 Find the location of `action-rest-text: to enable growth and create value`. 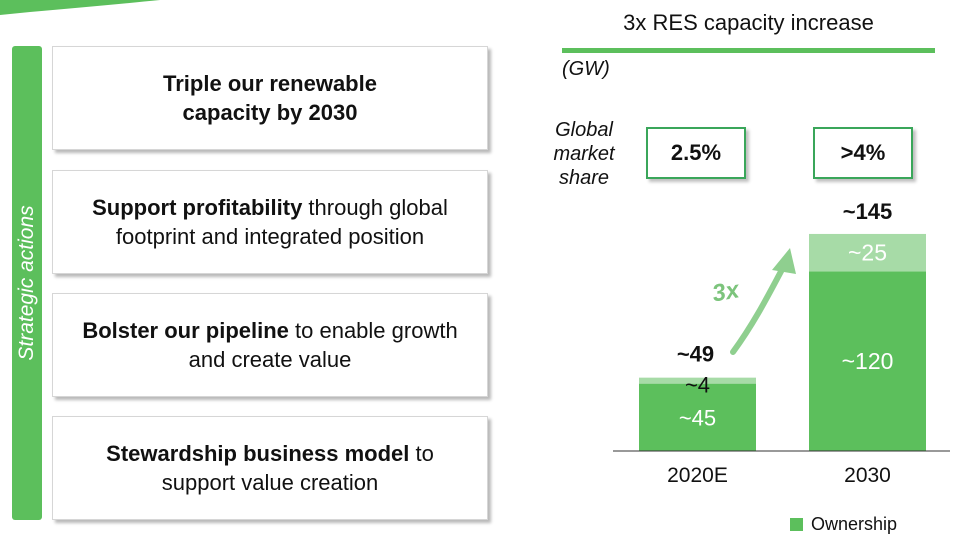

action-rest-text: to enable growth and create value is located at coordinates (323, 345).